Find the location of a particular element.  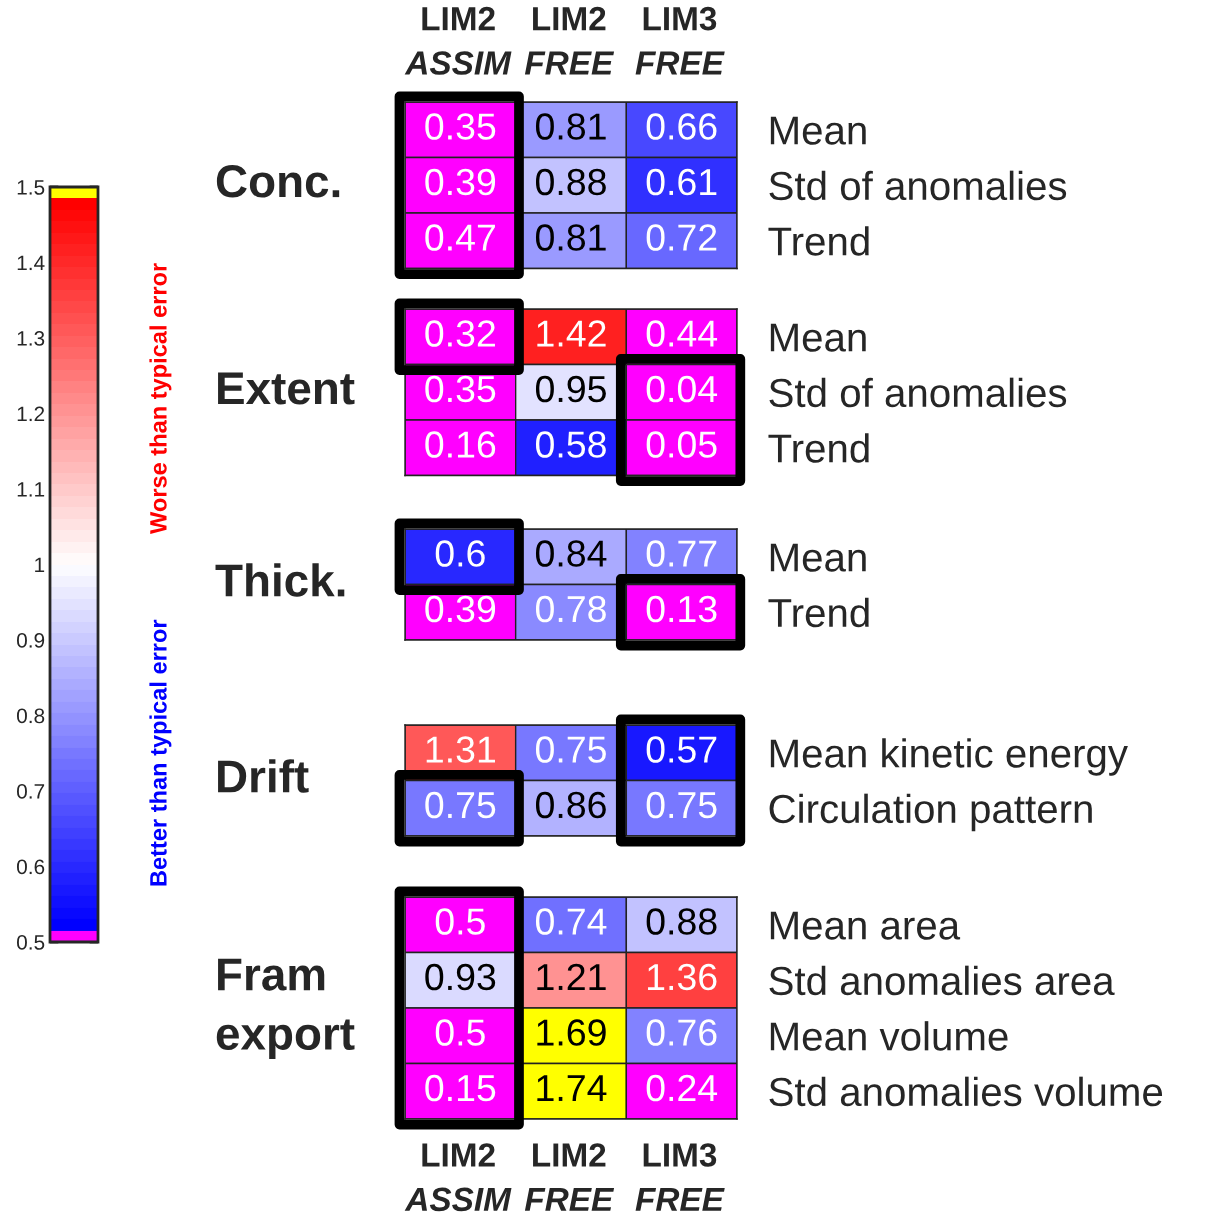

color-bar-label: 1.5 is located at coordinates (31, 187).